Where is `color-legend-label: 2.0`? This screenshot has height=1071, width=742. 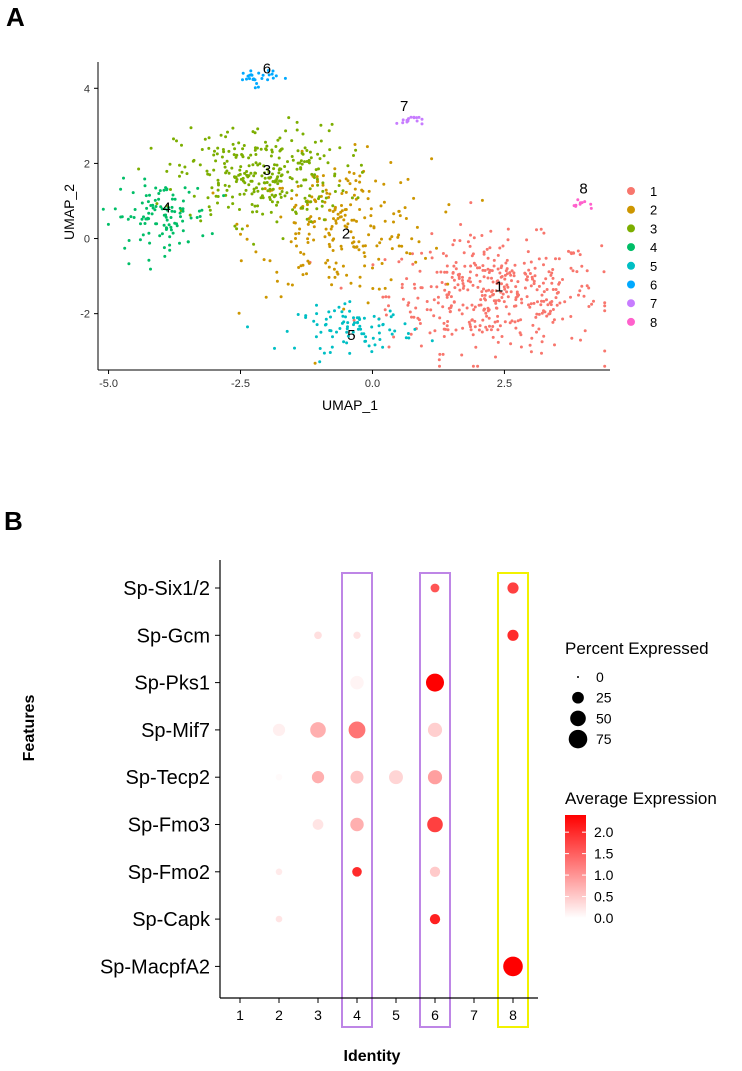
color-legend-label: 2.0 is located at coordinates (604, 832).